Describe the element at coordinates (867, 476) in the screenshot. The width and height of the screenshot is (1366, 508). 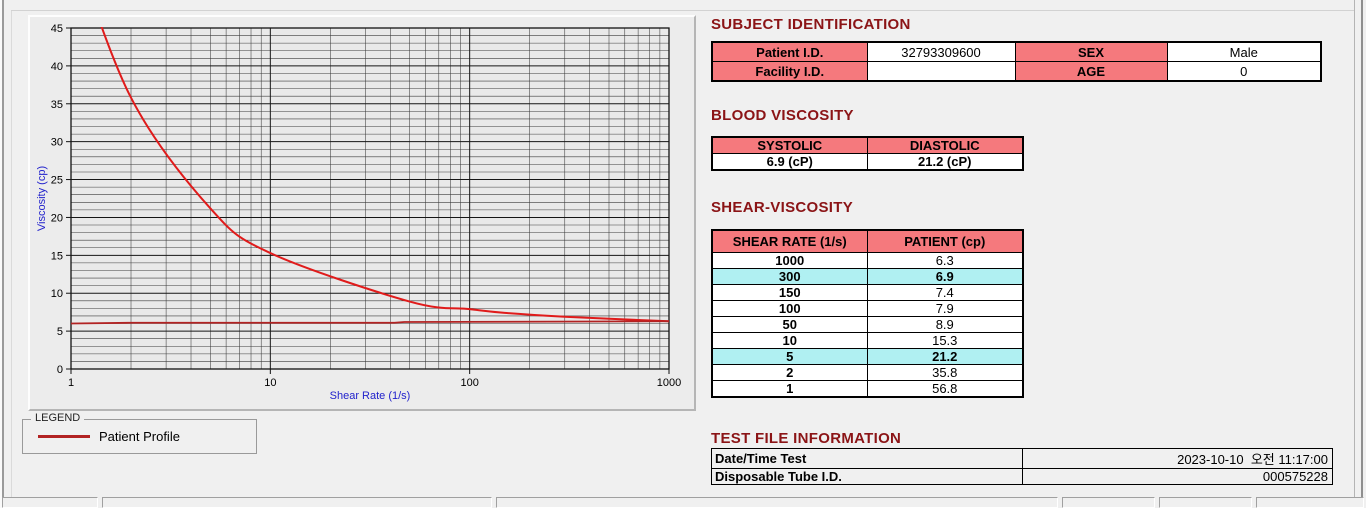
I see `tube-id-label-cell: Disposable Tube I.D.` at that location.